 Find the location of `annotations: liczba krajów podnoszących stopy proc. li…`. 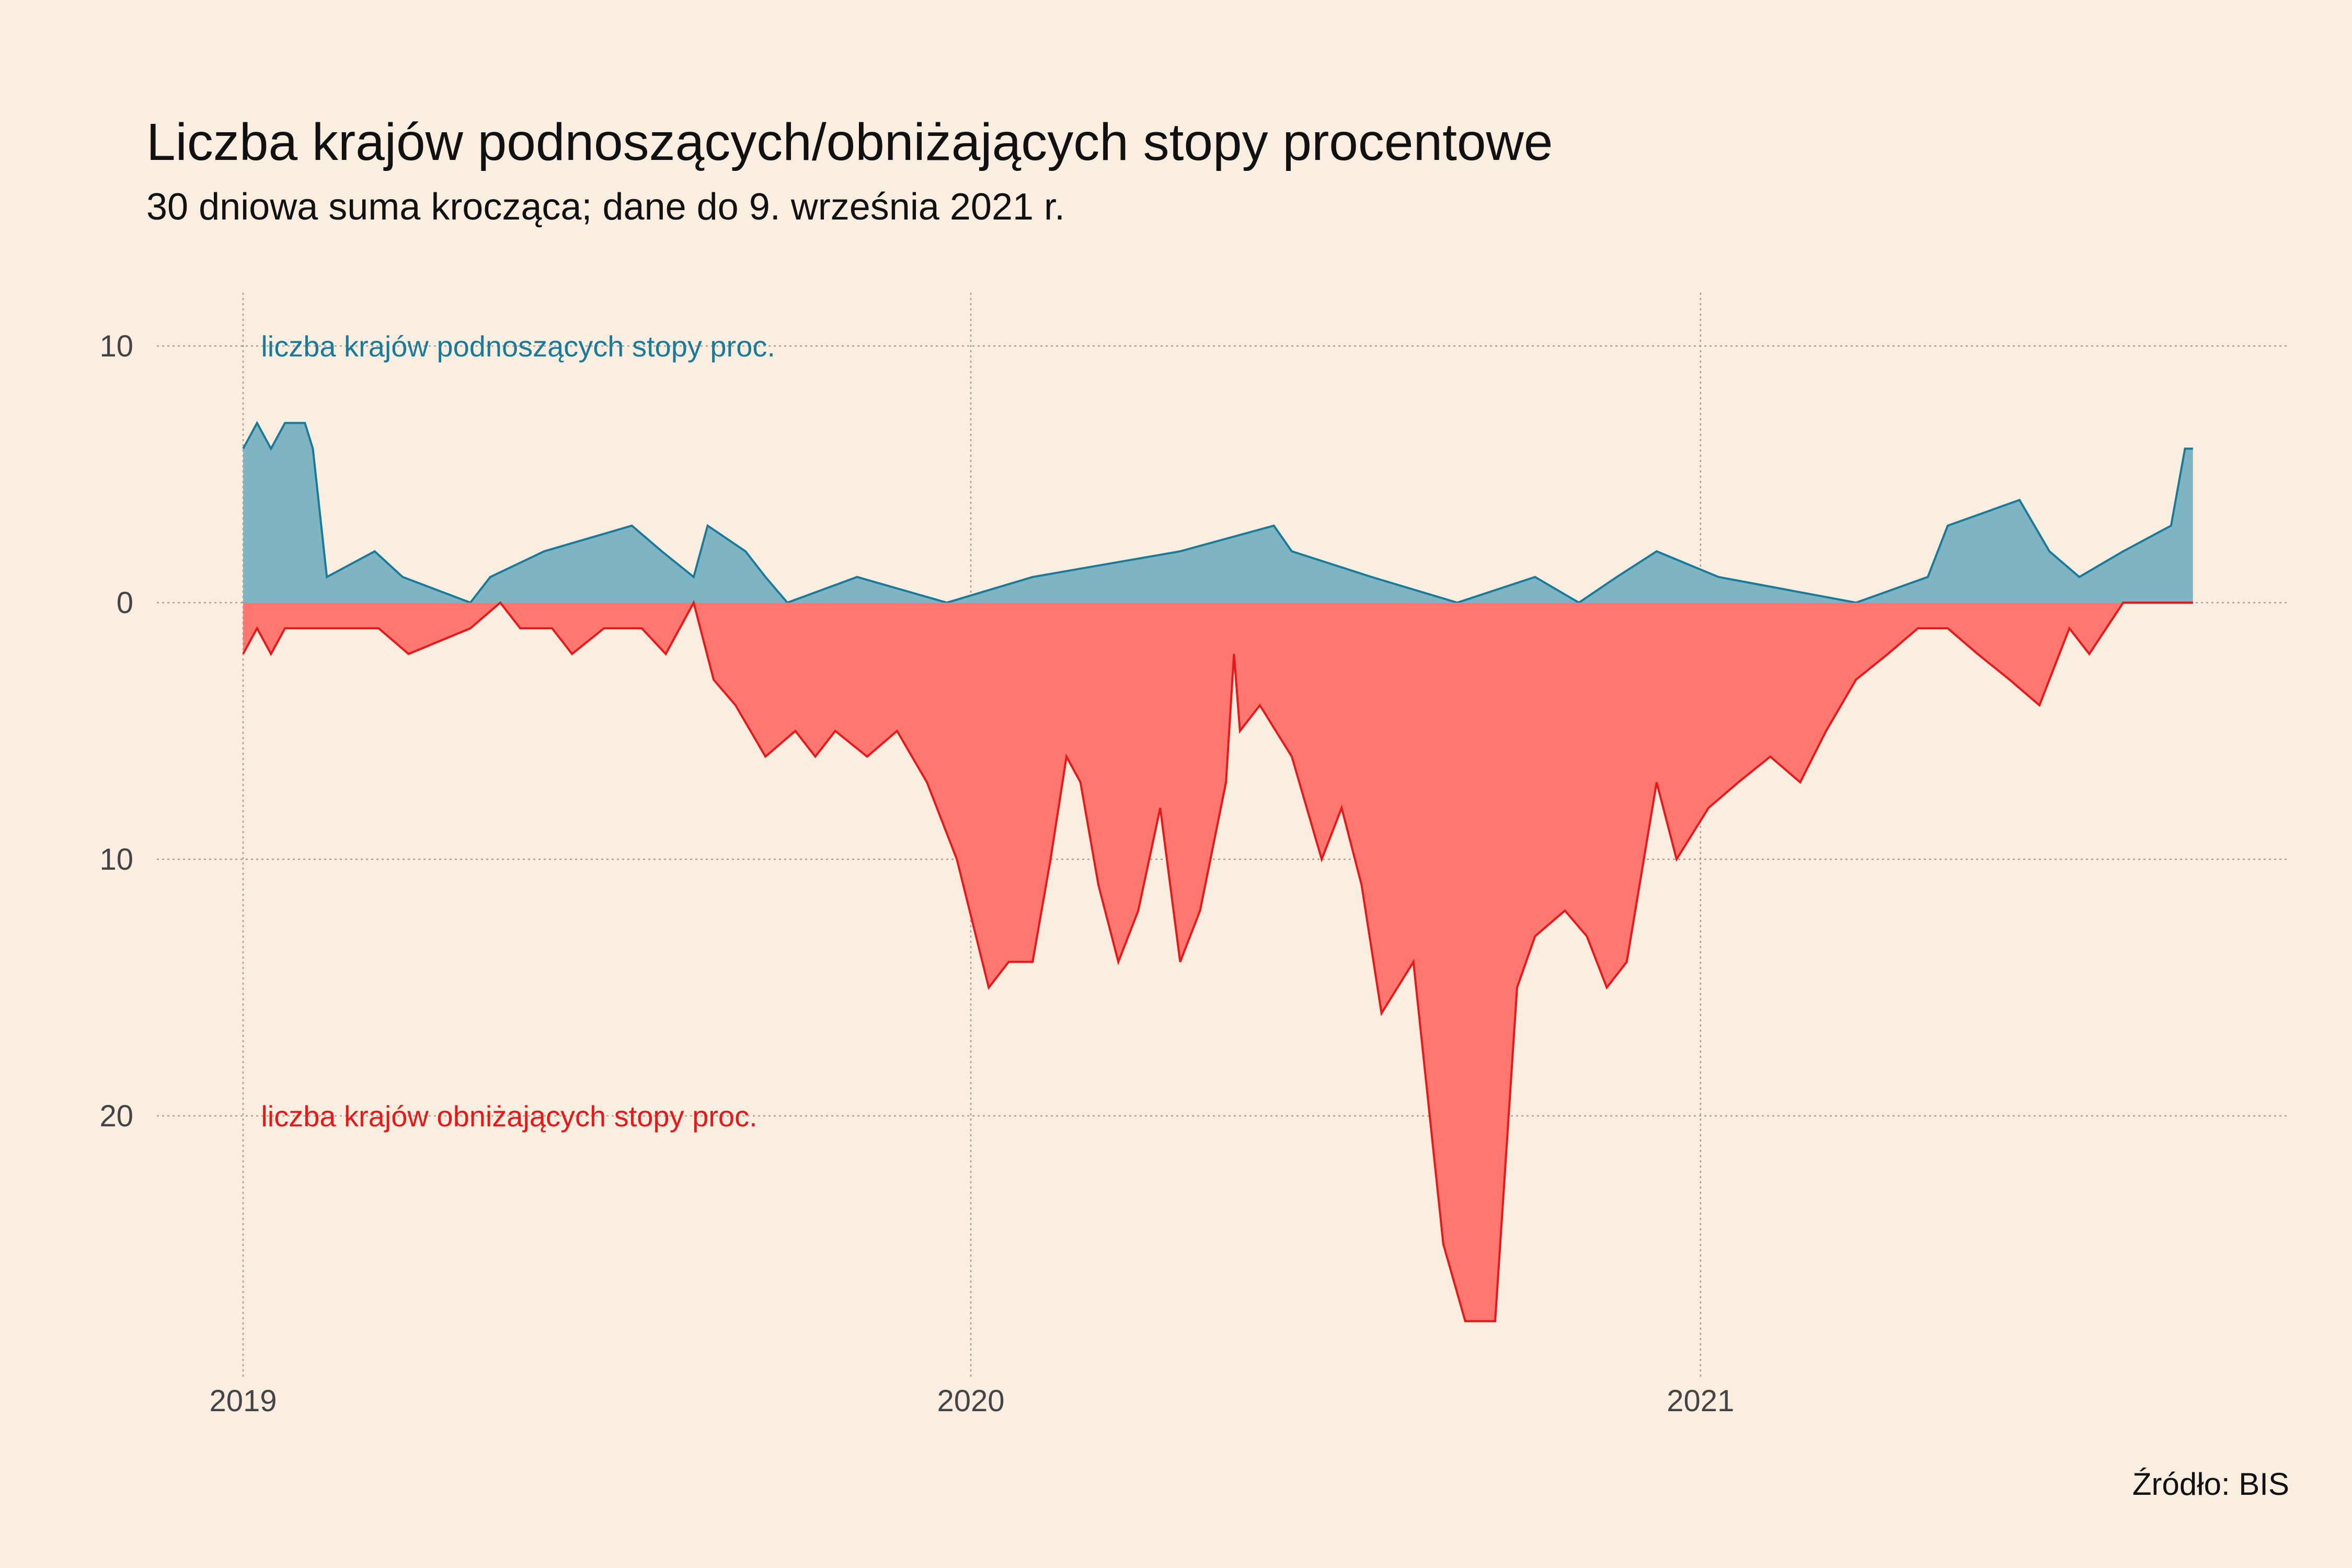

annotations: liczba krajów podnoszących stopy proc. li… is located at coordinates (518, 731).